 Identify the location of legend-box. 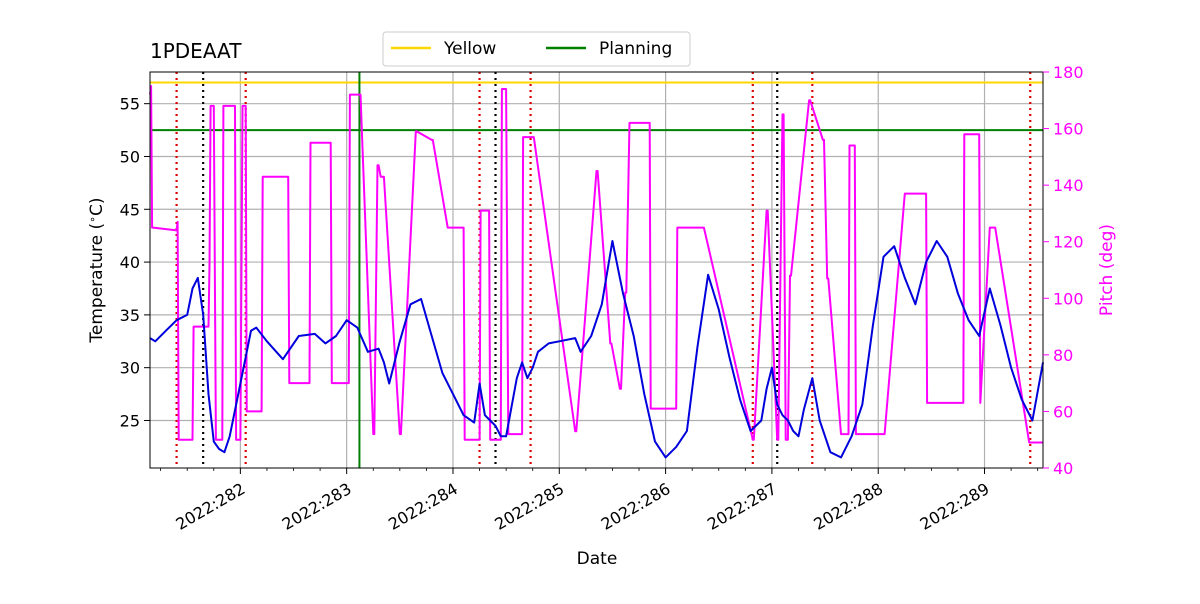
(536, 49).